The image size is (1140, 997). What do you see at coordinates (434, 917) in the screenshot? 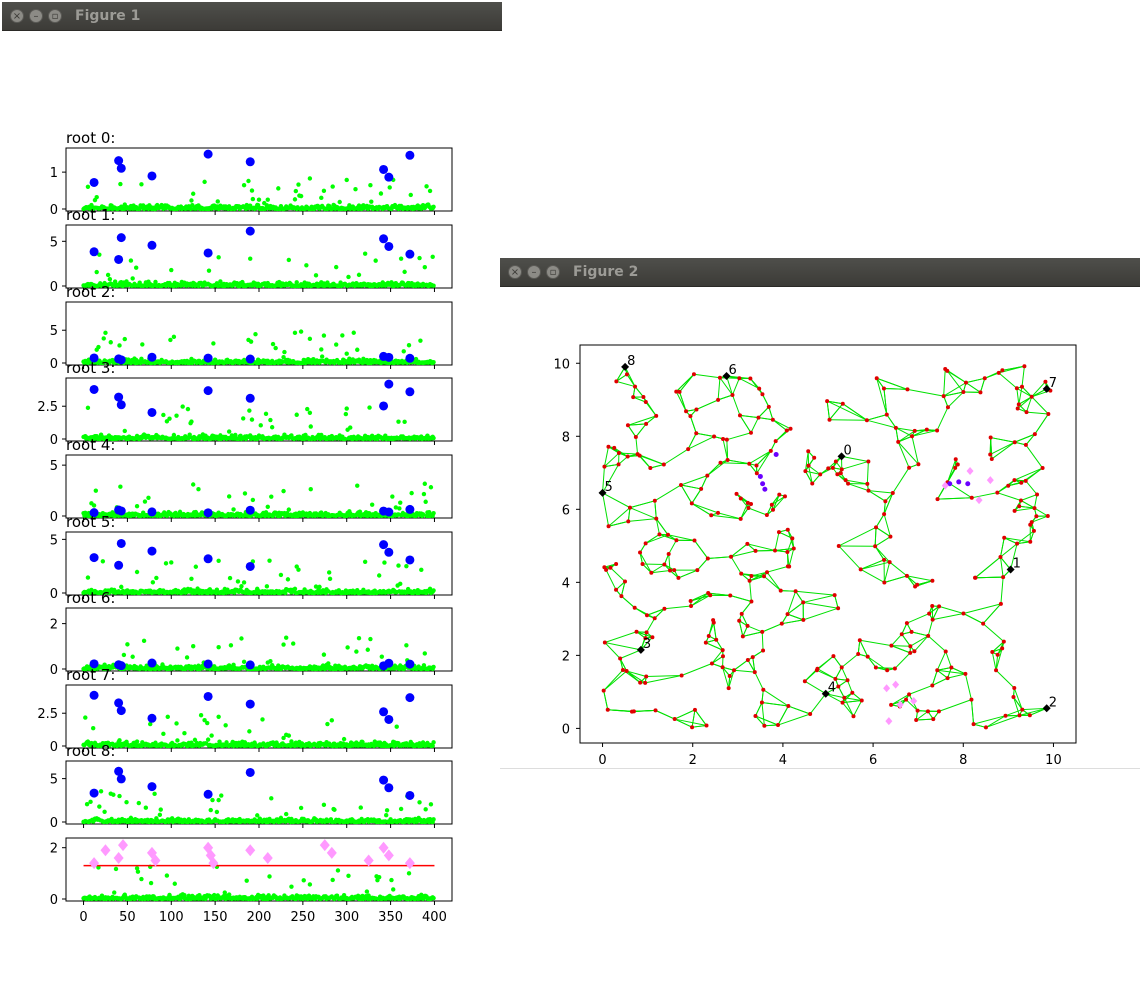
I see `x-tick-label: 400` at bounding box center [434, 917].